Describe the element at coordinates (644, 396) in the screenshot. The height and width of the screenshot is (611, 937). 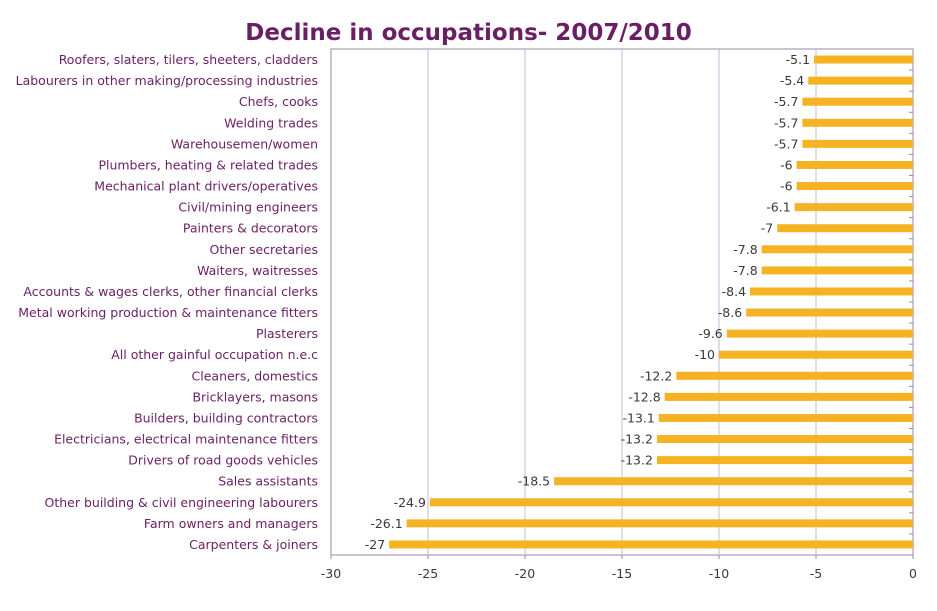
I see `data-label: -12.8` at that location.